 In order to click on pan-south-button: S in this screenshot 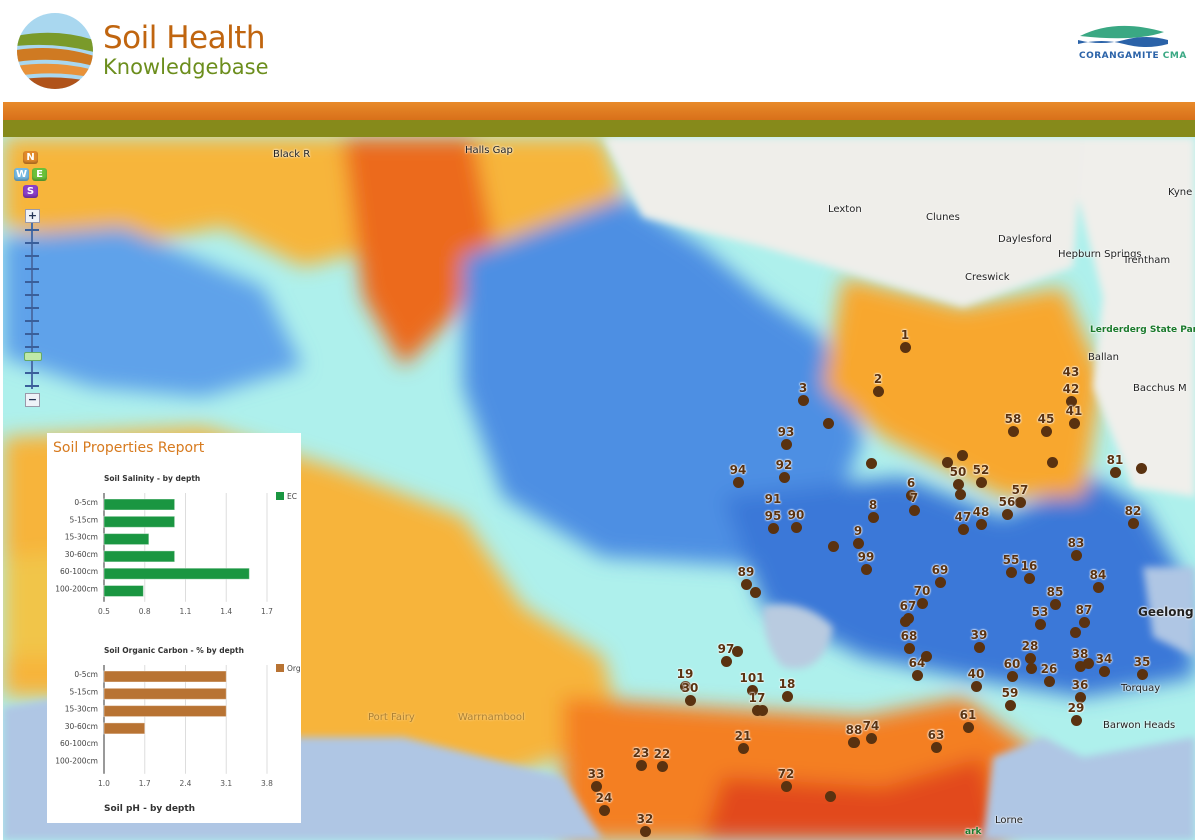, I will do `click(30, 191)`.